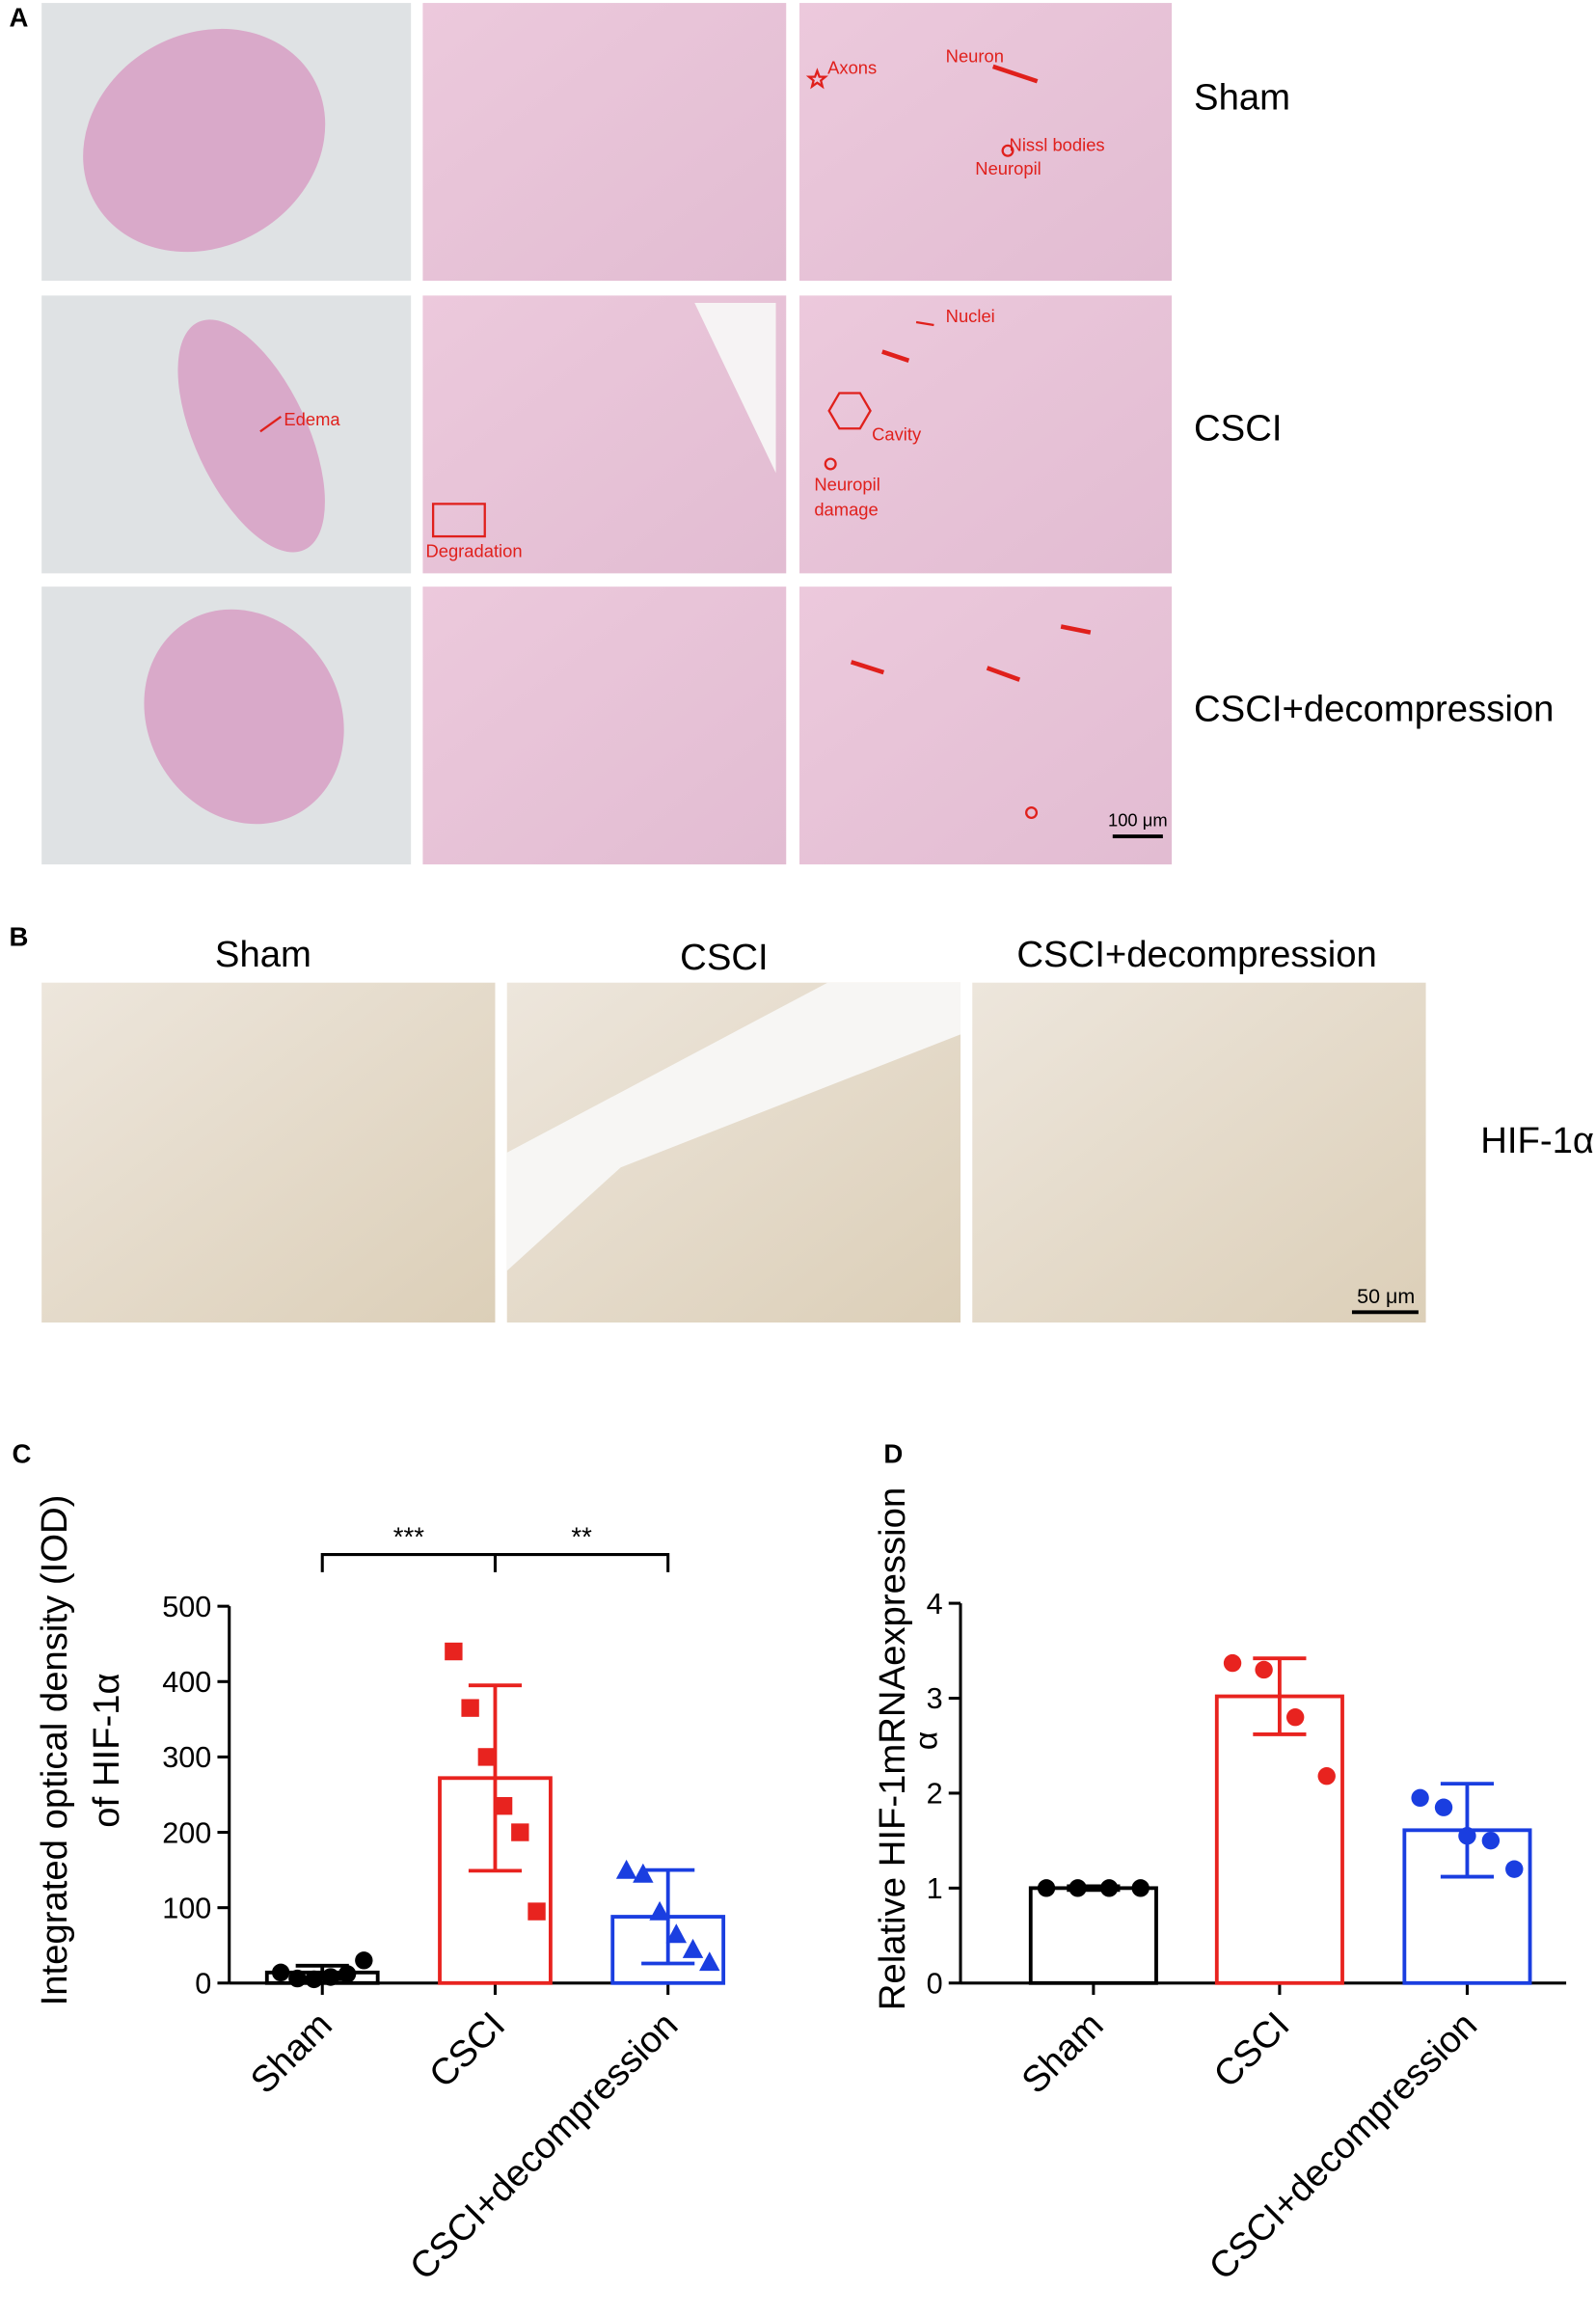 This screenshot has width=1596, height=2317. Describe the element at coordinates (474, 551) in the screenshot. I see `annotation: Degradation` at that location.